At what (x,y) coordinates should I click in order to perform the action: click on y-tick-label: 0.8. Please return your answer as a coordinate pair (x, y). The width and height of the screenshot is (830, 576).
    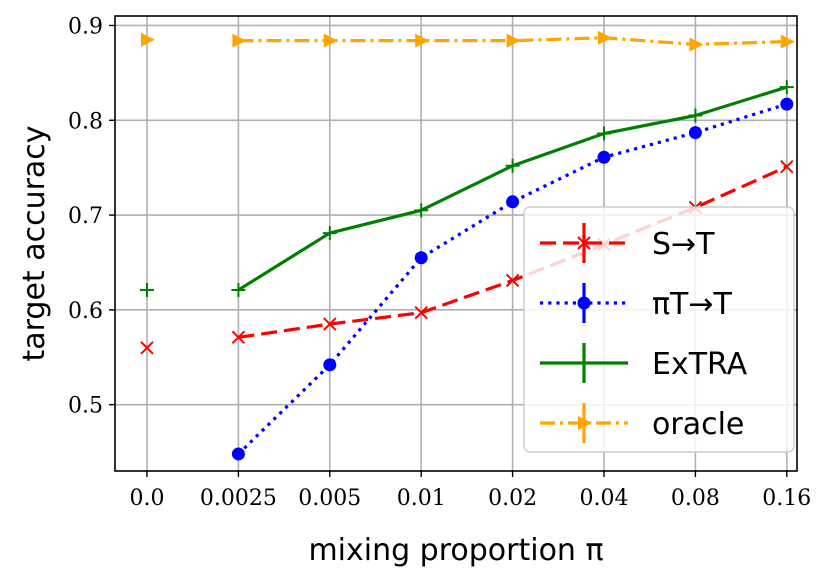
    Looking at the image, I should click on (85, 121).